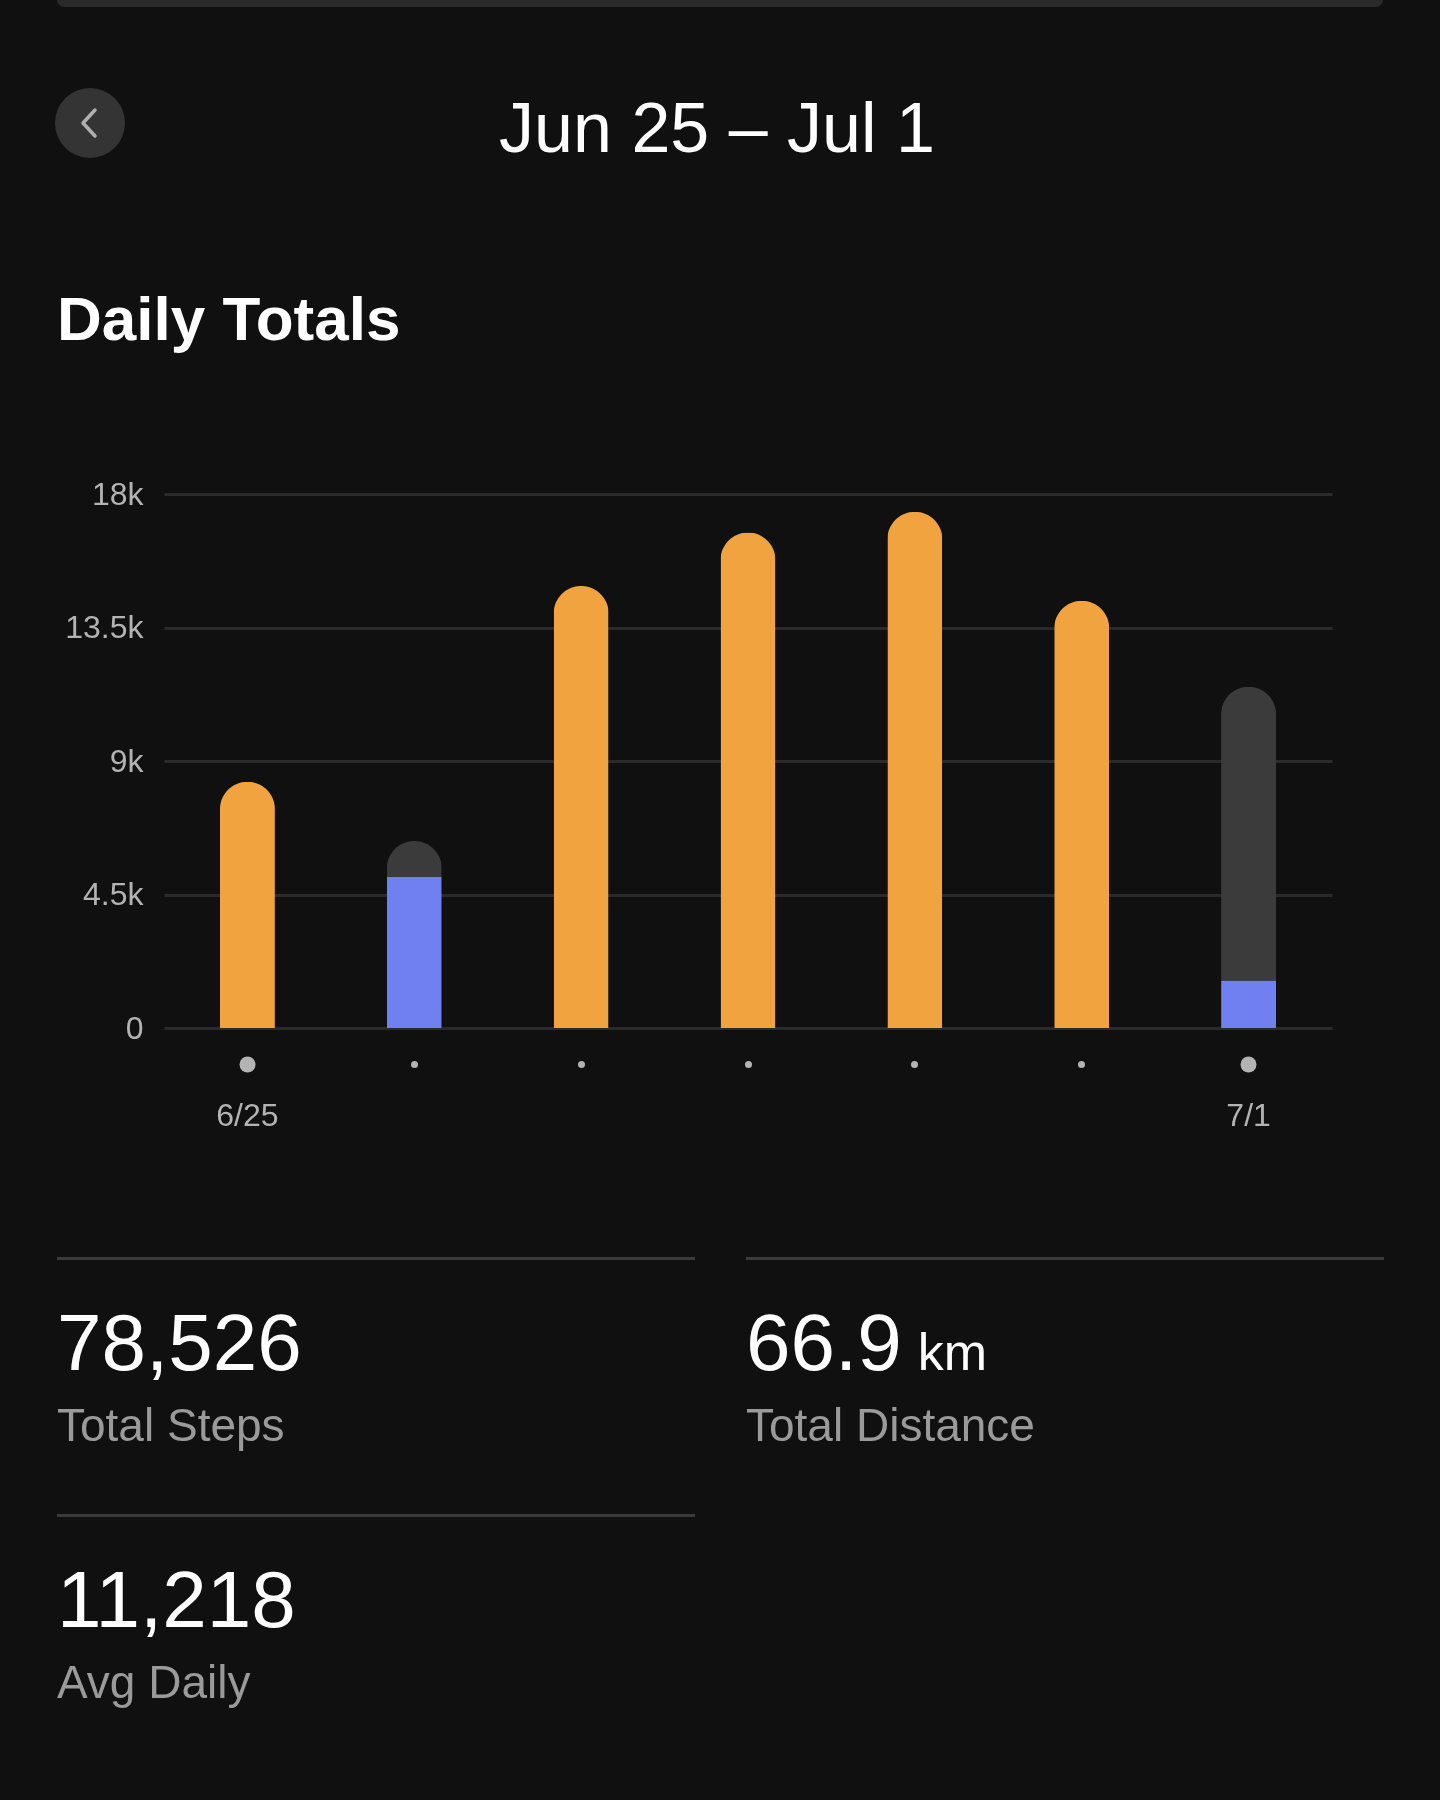 Image resolution: width=1440 pixels, height=1800 pixels. What do you see at coordinates (105, 627) in the screenshot?
I see `y-tick-label: 13.5k` at bounding box center [105, 627].